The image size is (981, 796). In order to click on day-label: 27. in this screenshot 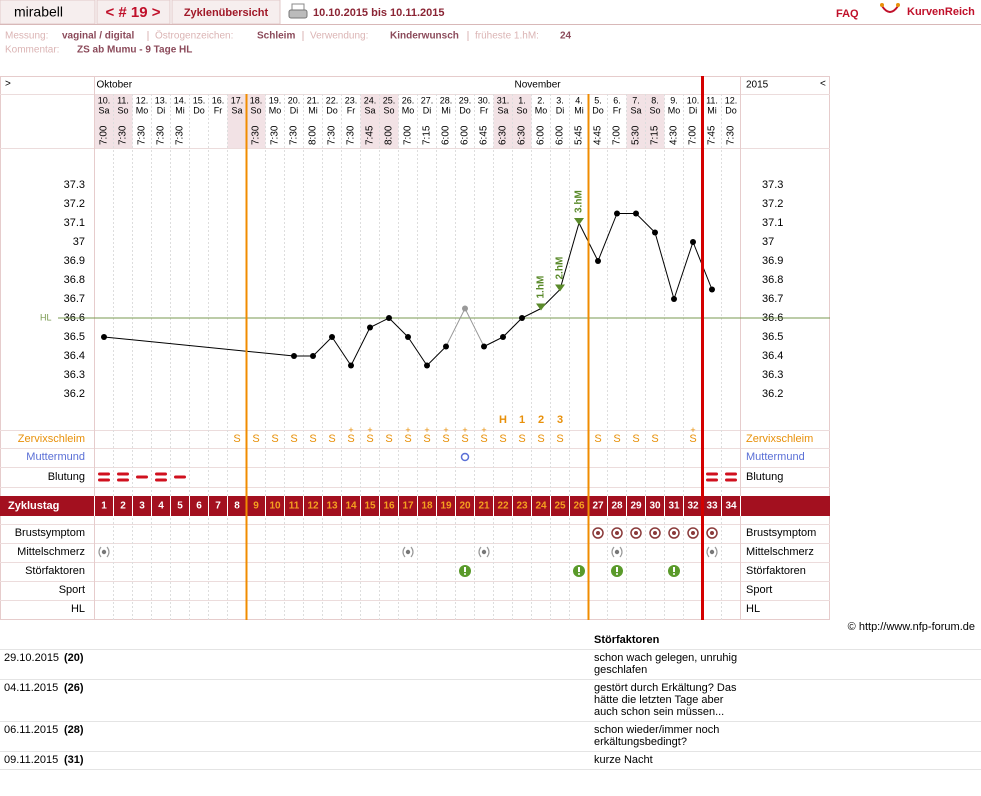, I will do `click(427, 100)`.